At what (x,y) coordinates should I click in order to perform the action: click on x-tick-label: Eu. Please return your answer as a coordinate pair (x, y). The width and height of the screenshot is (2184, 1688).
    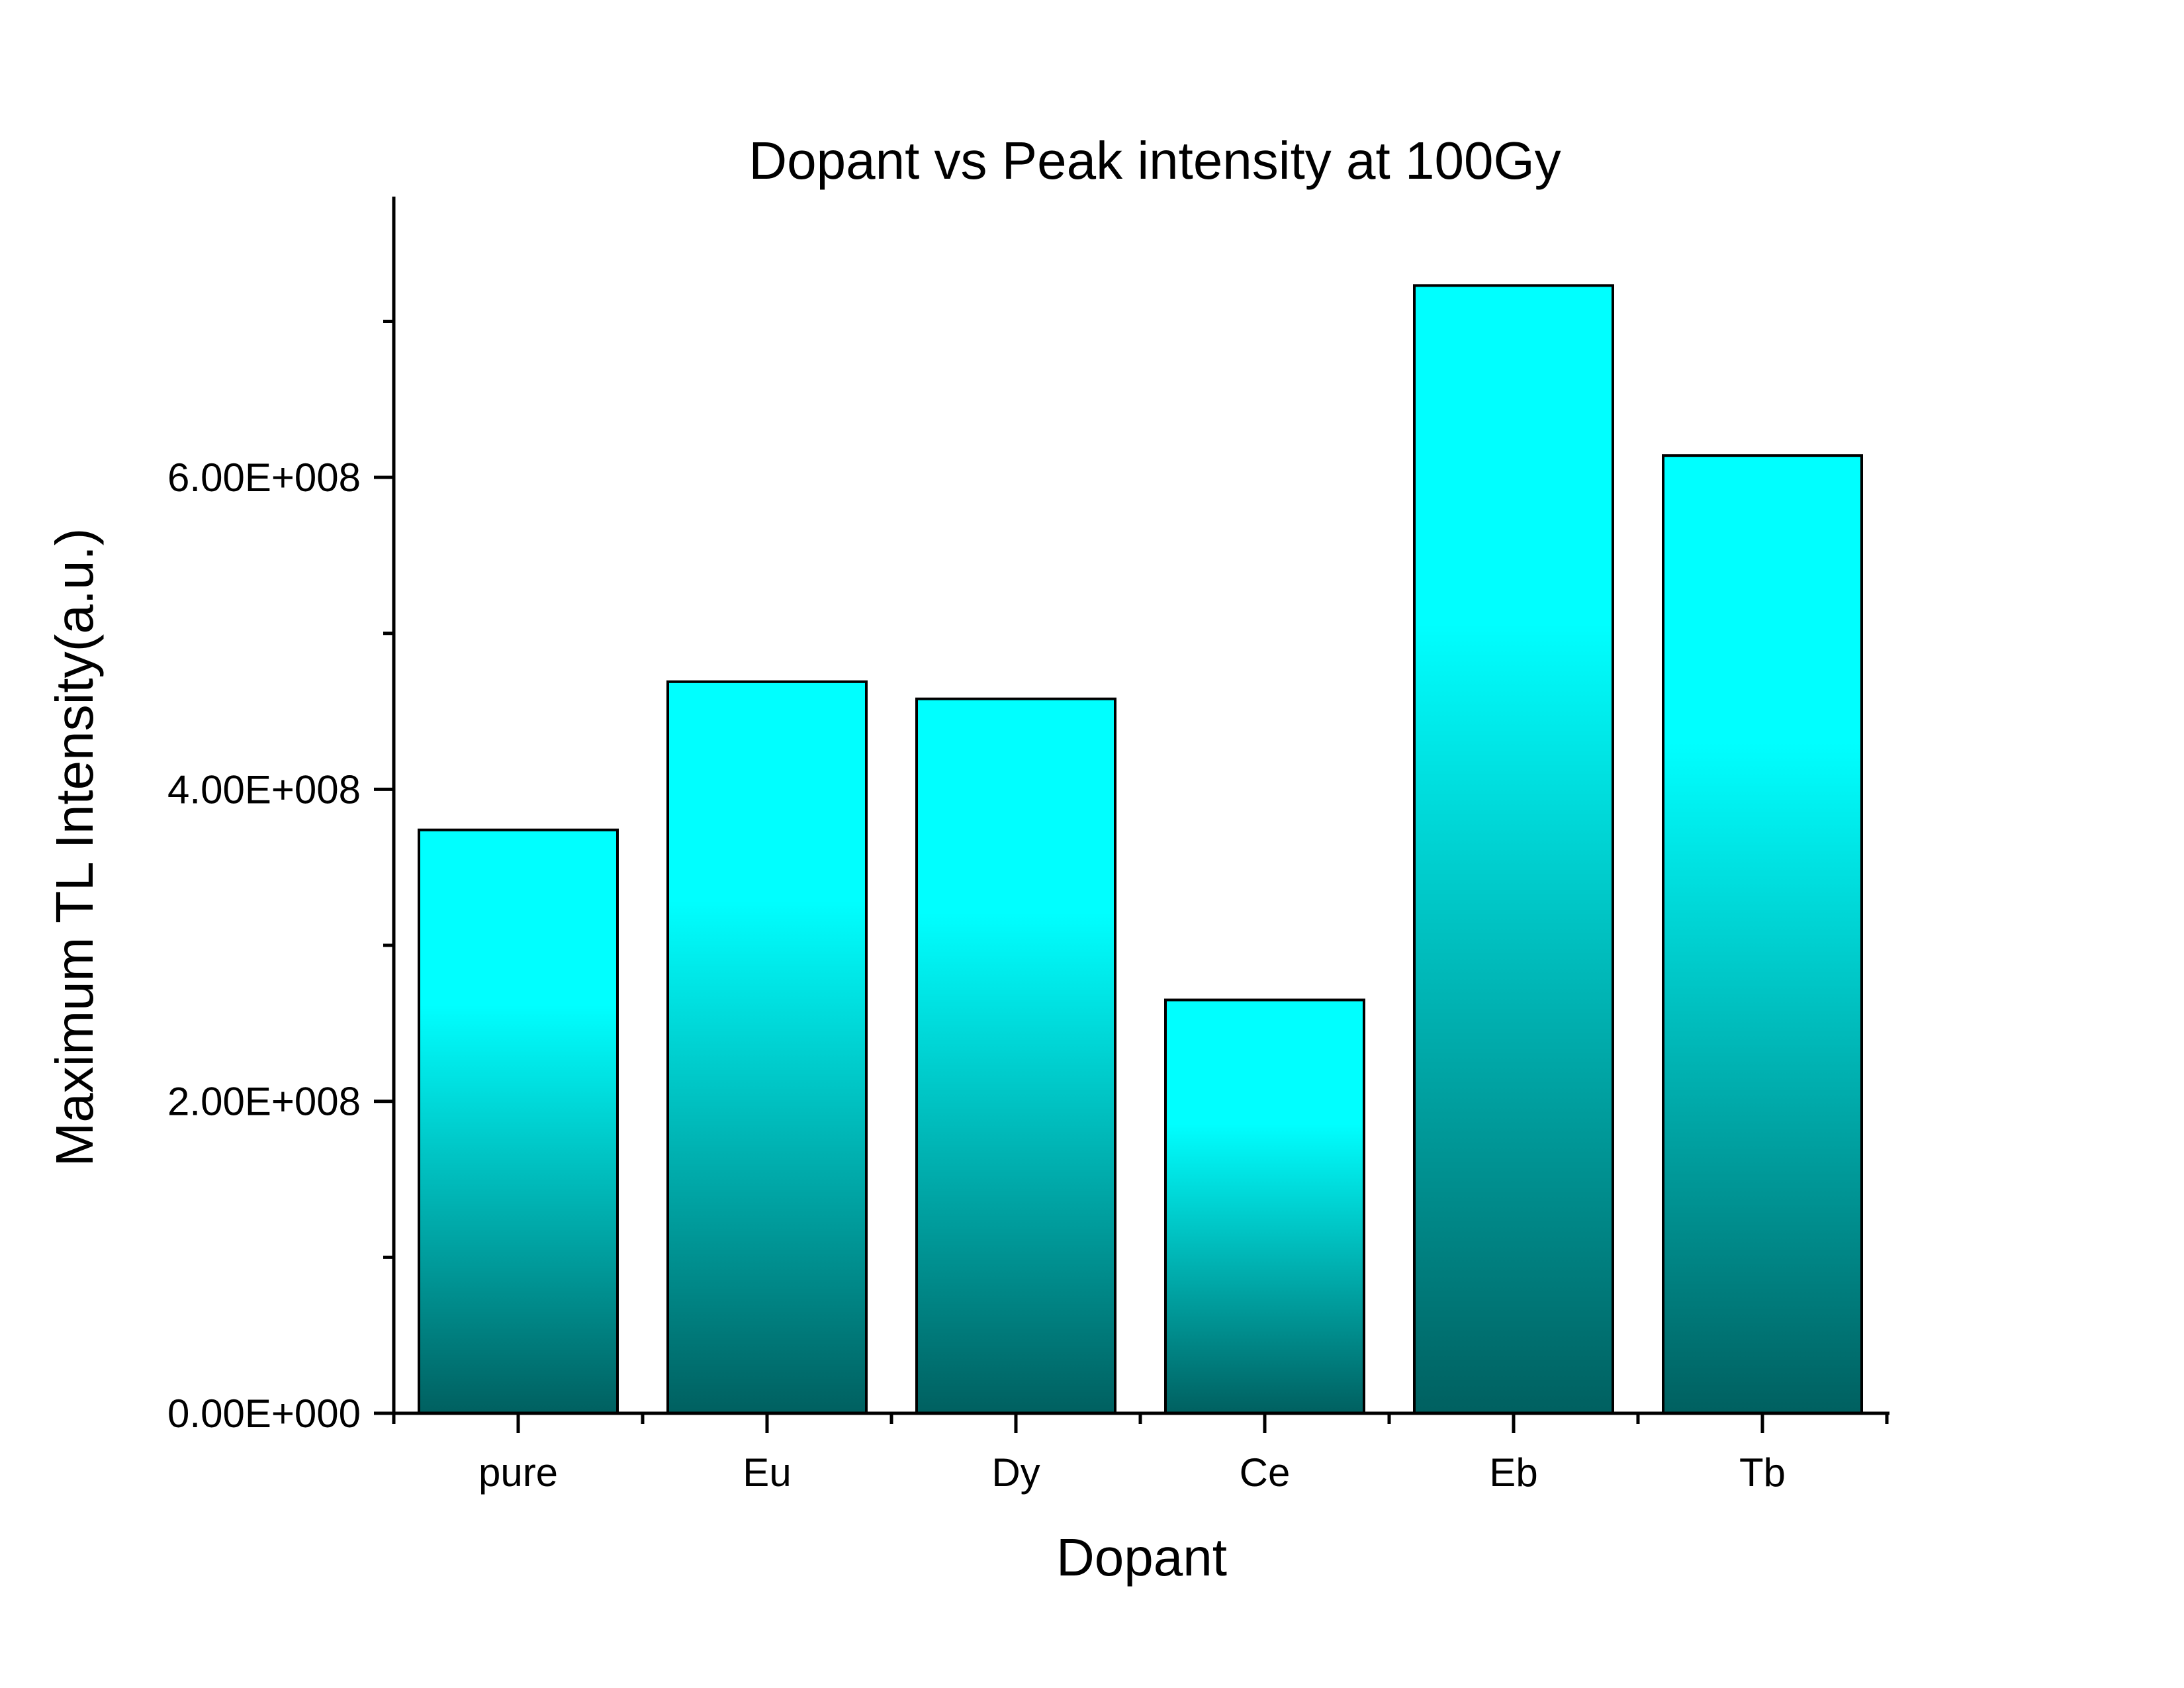
    Looking at the image, I should click on (767, 1472).